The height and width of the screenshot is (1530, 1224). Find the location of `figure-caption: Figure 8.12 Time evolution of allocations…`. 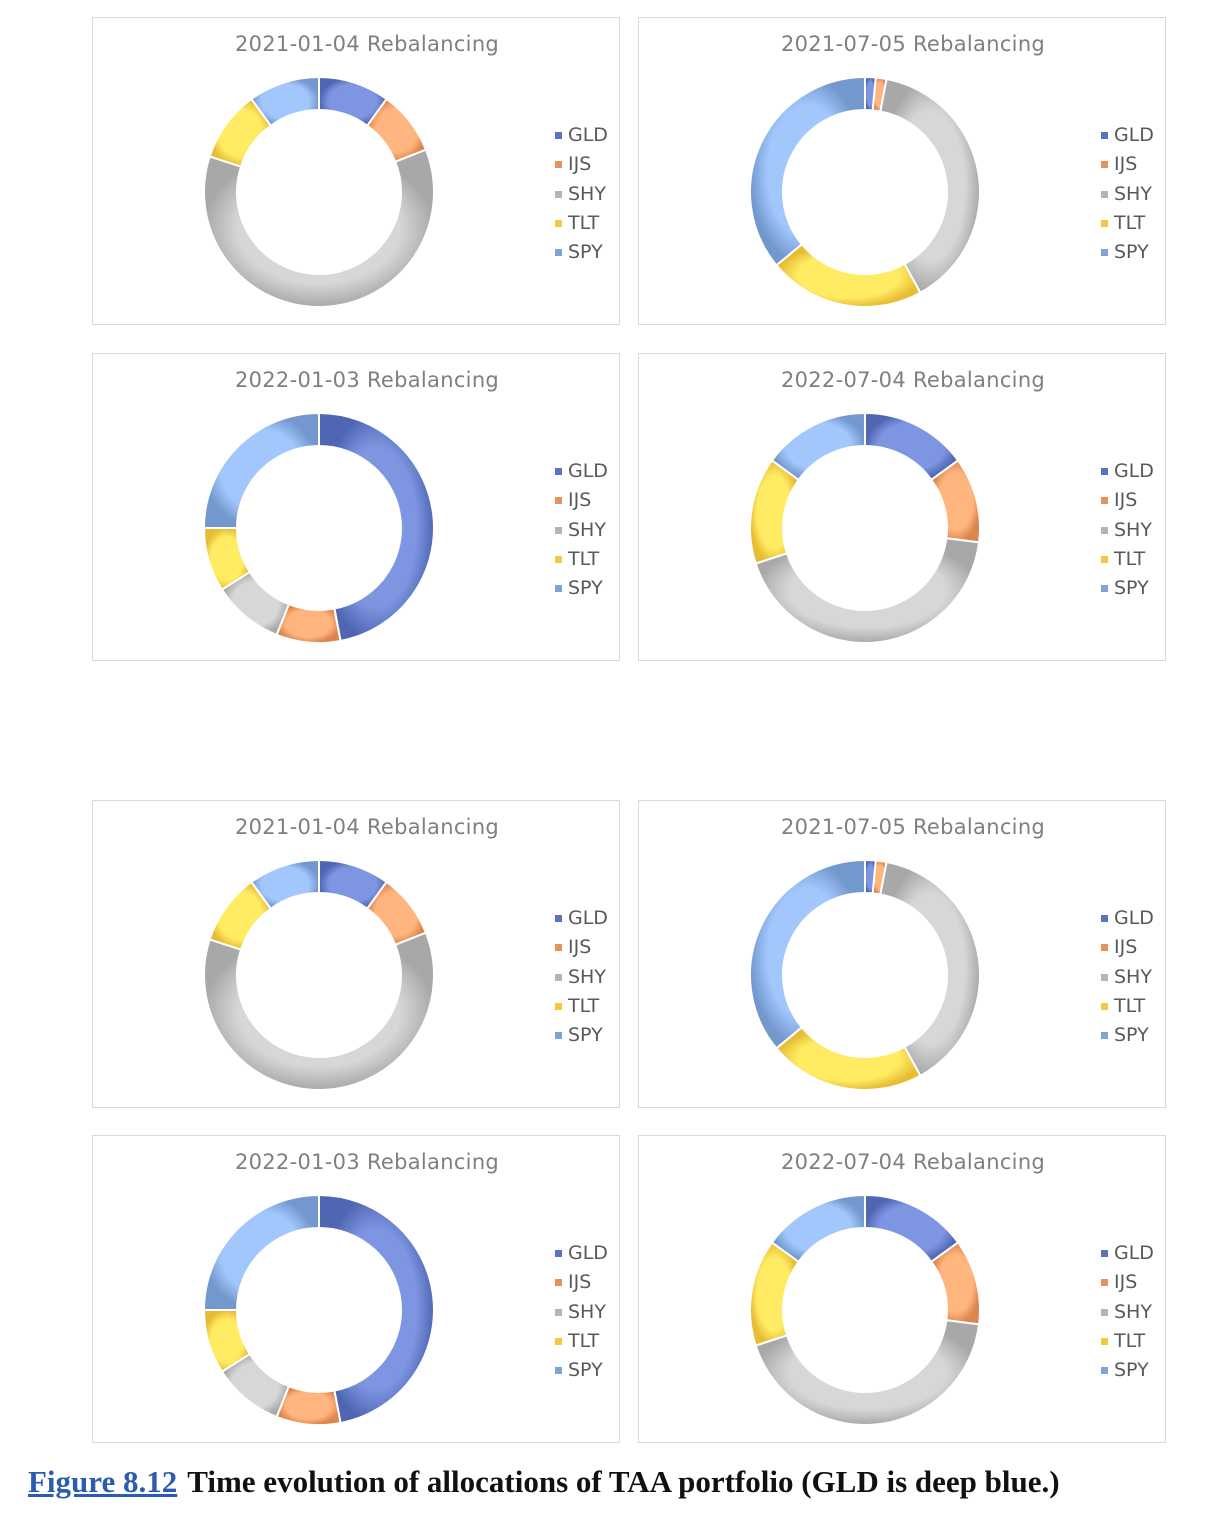

figure-caption: Figure 8.12 Time evolution of allocations… is located at coordinates (544, 1482).